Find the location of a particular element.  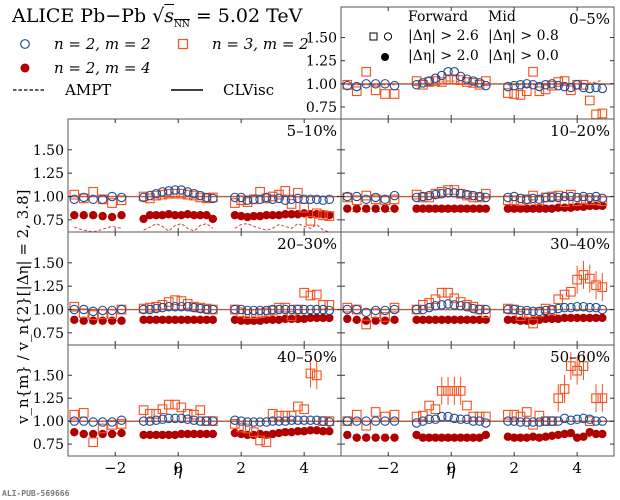

x-tick-label: 2 is located at coordinates (514, 468).